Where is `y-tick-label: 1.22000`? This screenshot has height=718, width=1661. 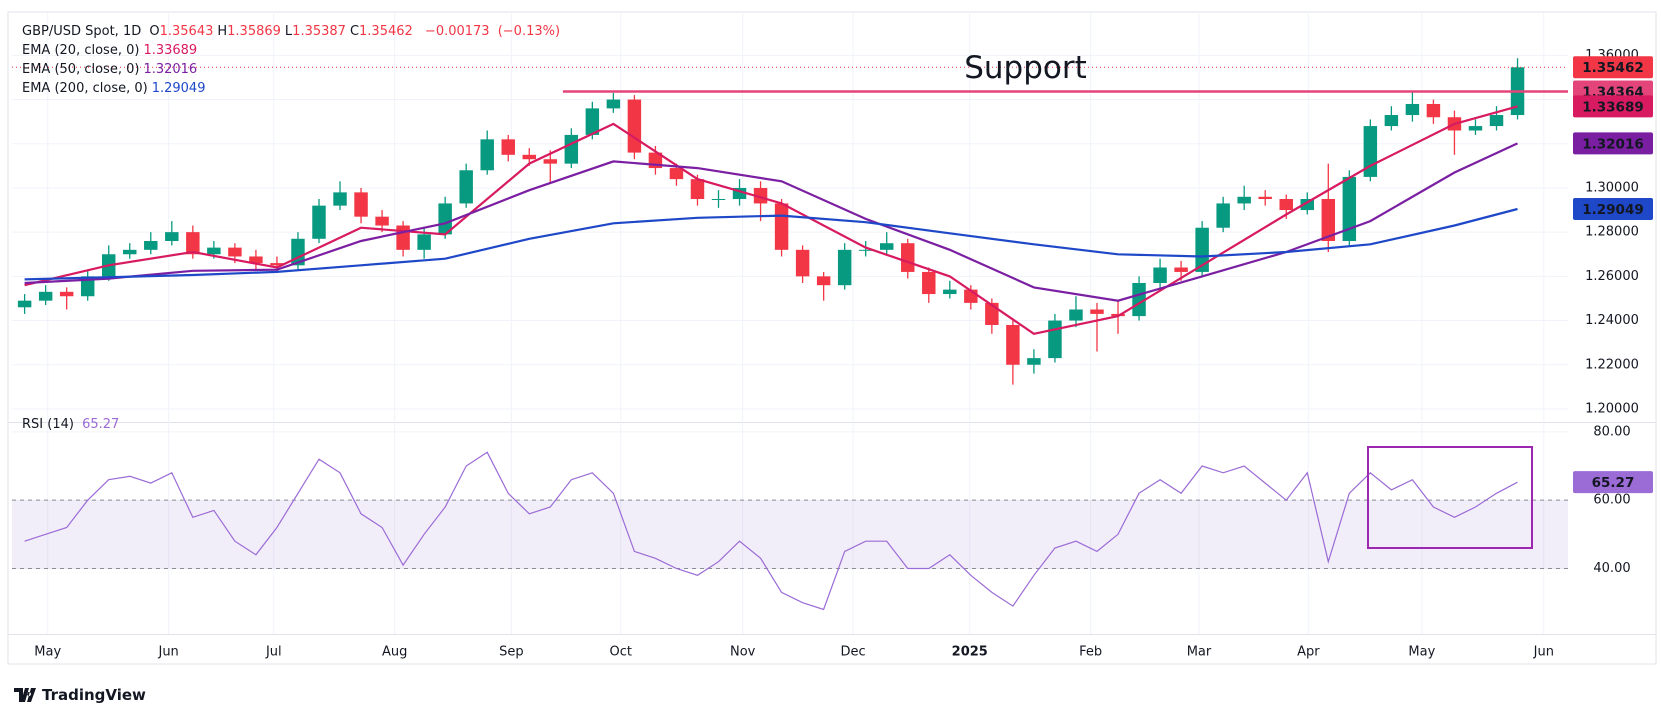 y-tick-label: 1.22000 is located at coordinates (1612, 364).